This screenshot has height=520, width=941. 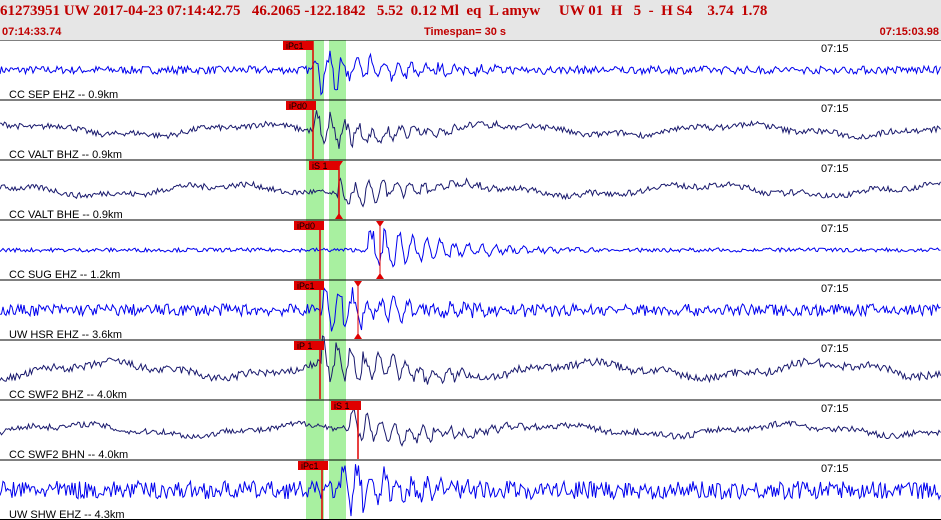 What do you see at coordinates (449, 11) in the screenshot?
I see `magnitude-type: Ml` at bounding box center [449, 11].